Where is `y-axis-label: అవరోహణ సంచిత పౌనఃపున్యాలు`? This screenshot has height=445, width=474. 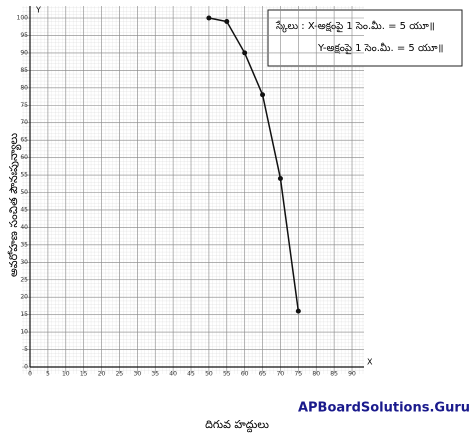
y-axis-label: అవరోహణ సంచిత పౌనఃపున్యాలు is located at coordinates (14, 205).